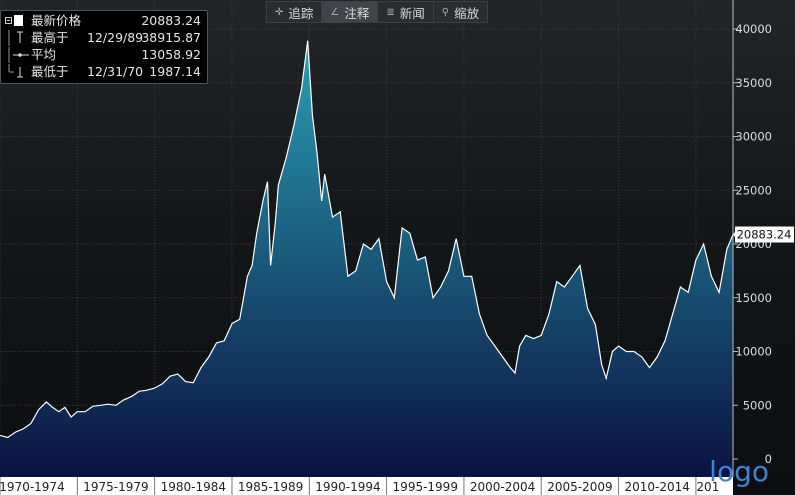 The image size is (795, 495). I want to click on legend-row-high: 最高于 12/29/89 38915.87, so click(104, 38).